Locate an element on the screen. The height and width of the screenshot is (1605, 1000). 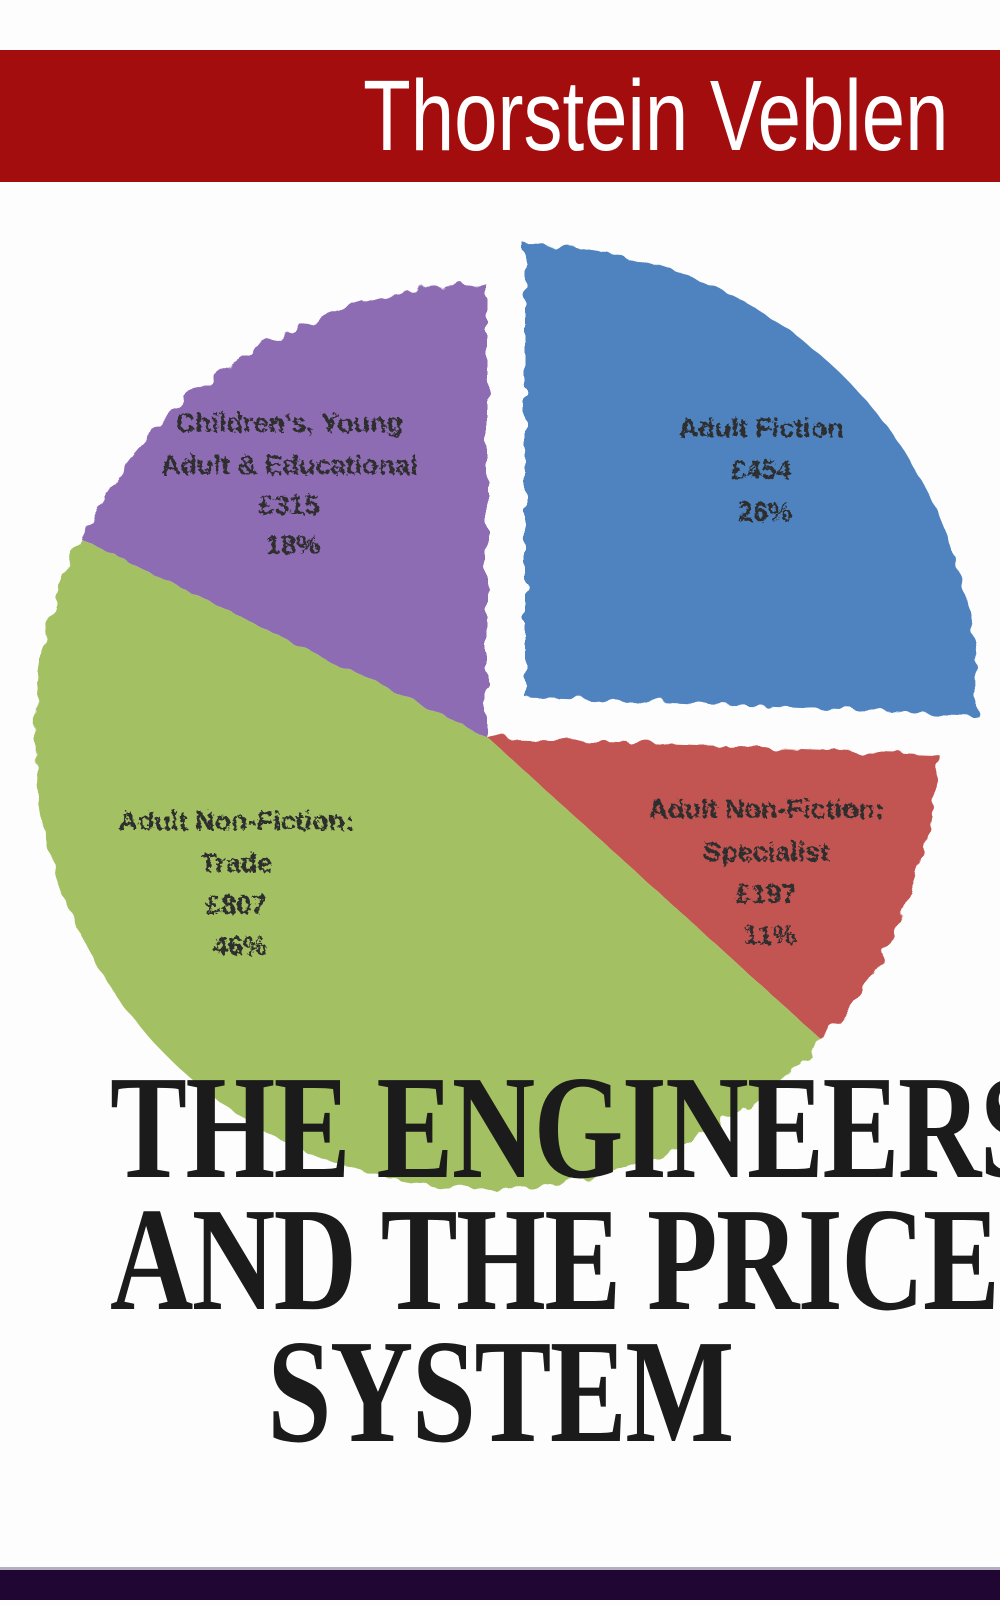
pie-label-adult-fiction: Adult Fiction £454 26% is located at coordinates (765, 470).